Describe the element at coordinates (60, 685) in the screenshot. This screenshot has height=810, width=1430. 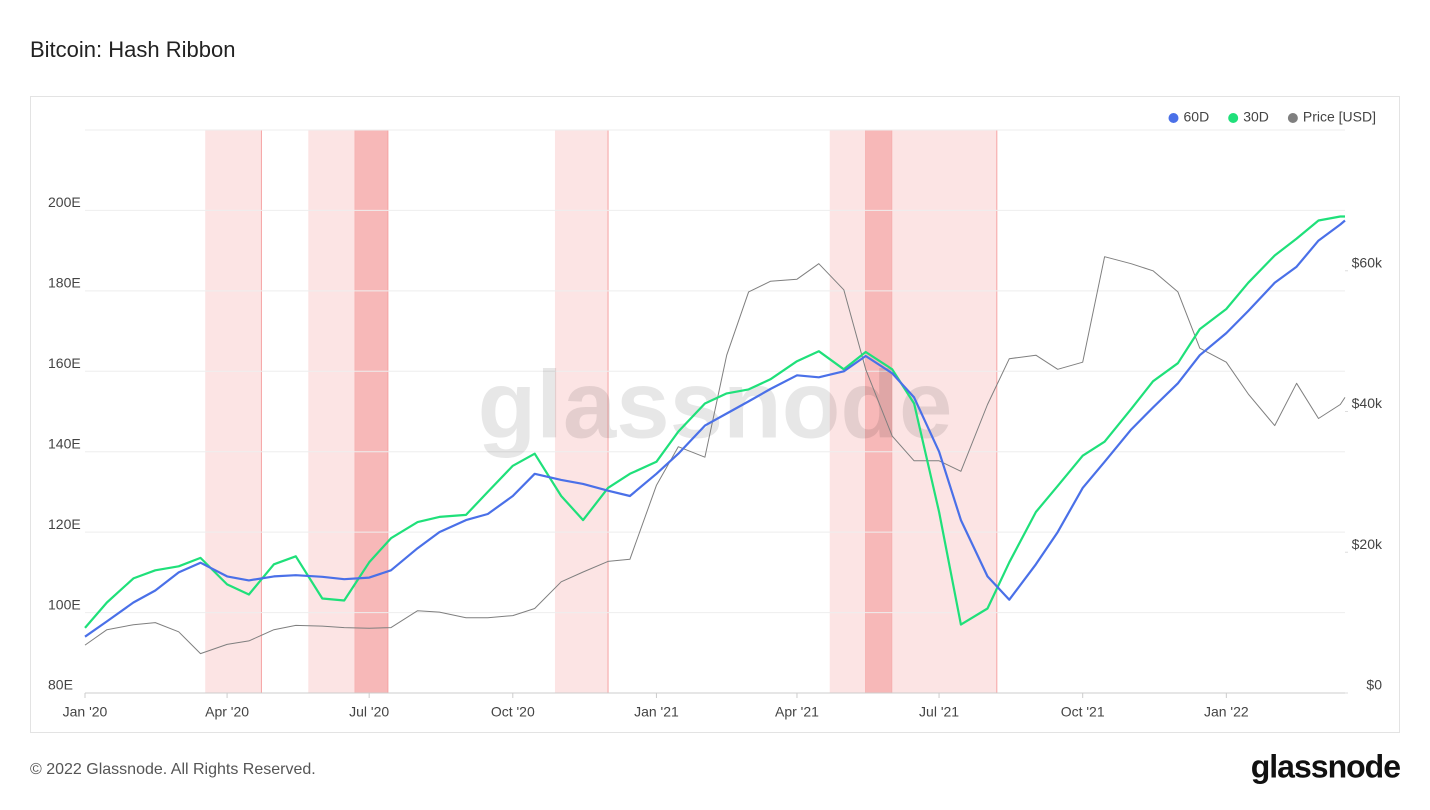
I see `y-tick-label: 80E` at that location.